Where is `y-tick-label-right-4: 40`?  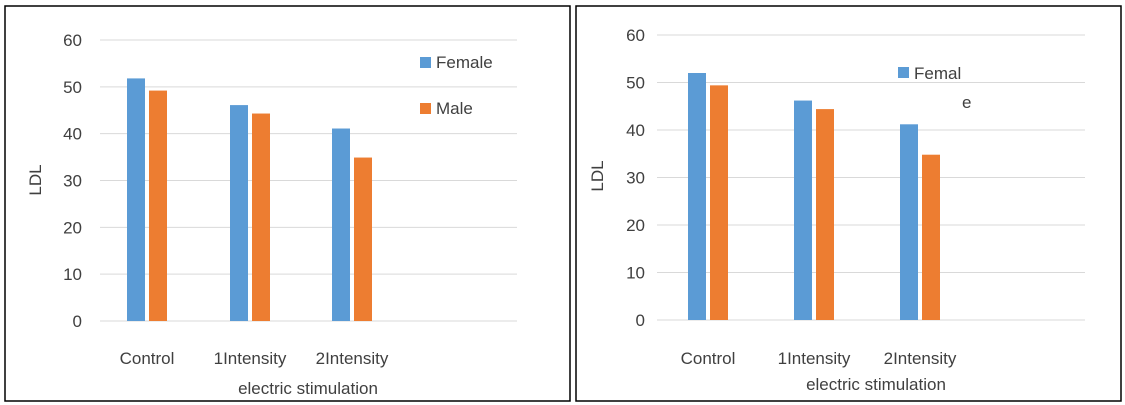 y-tick-label-right-4: 40 is located at coordinates (635, 130).